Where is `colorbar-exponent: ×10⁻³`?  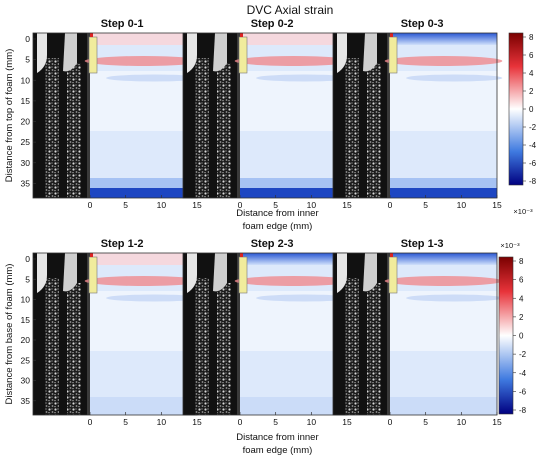
colorbar-exponent: ×10⁻³ is located at coordinates (510, 245).